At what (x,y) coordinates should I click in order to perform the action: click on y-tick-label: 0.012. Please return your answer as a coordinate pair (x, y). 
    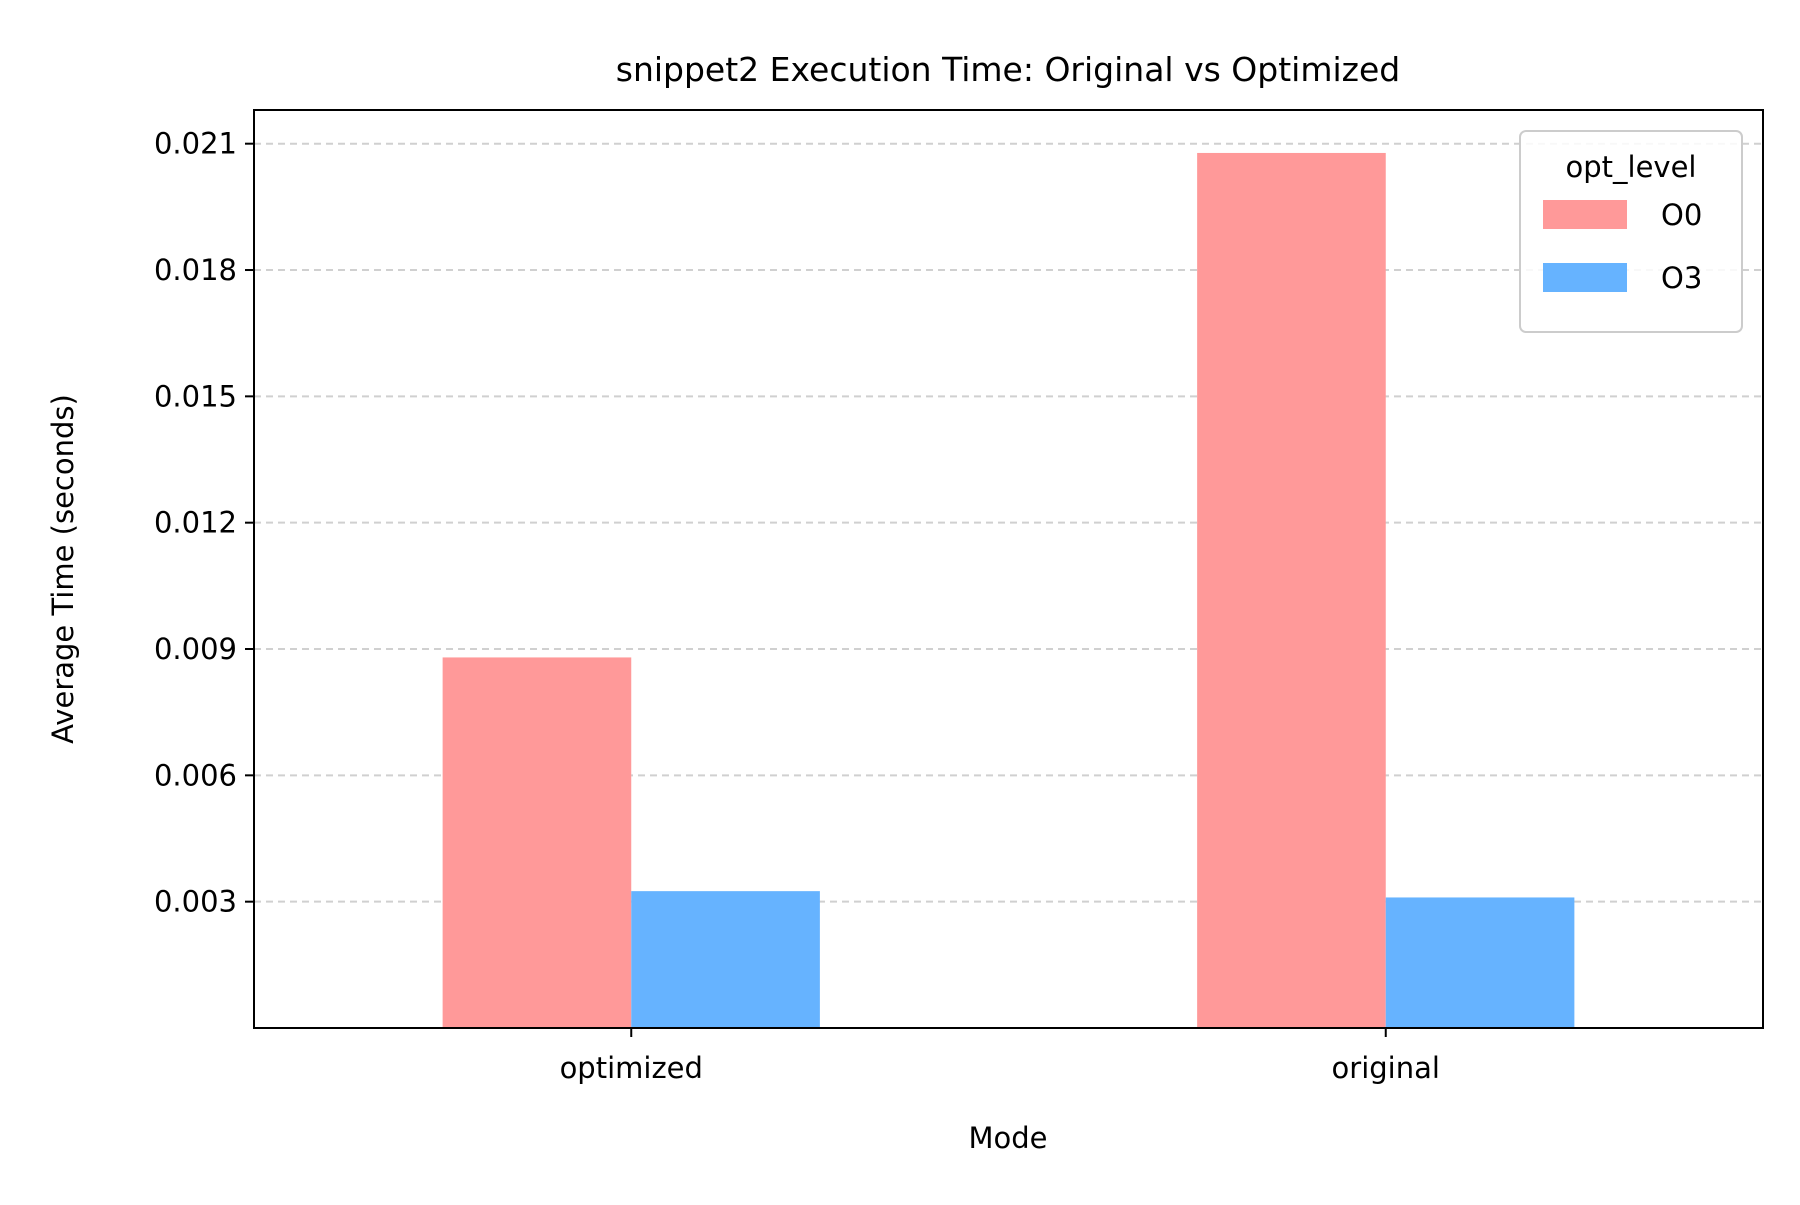
    Looking at the image, I should click on (195, 523).